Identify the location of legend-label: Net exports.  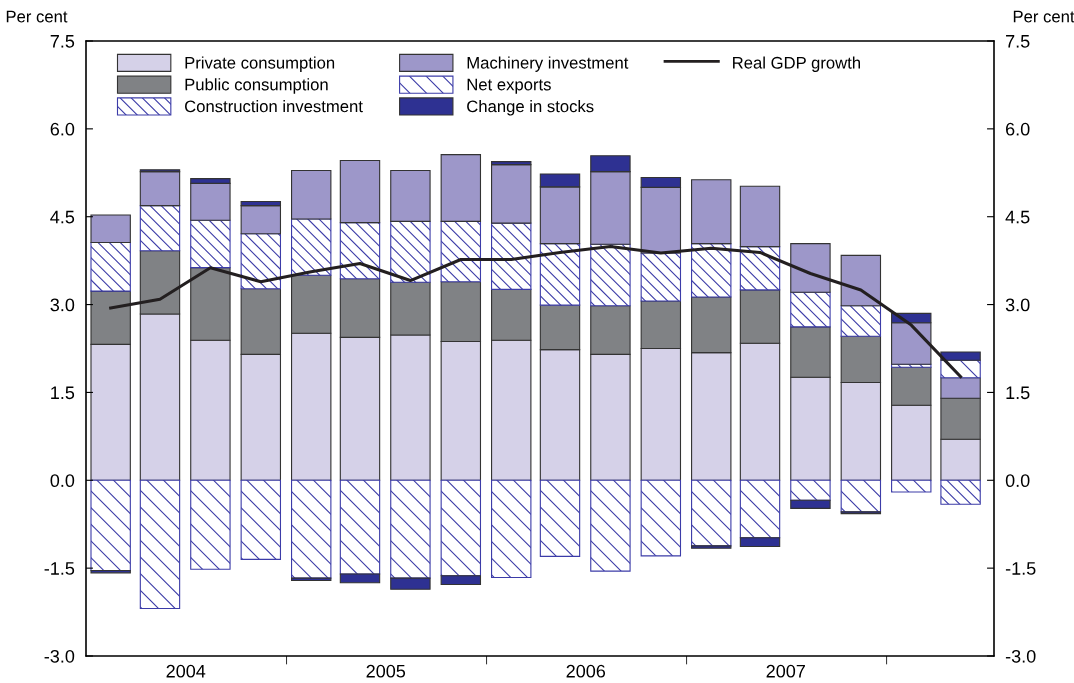
(509, 86).